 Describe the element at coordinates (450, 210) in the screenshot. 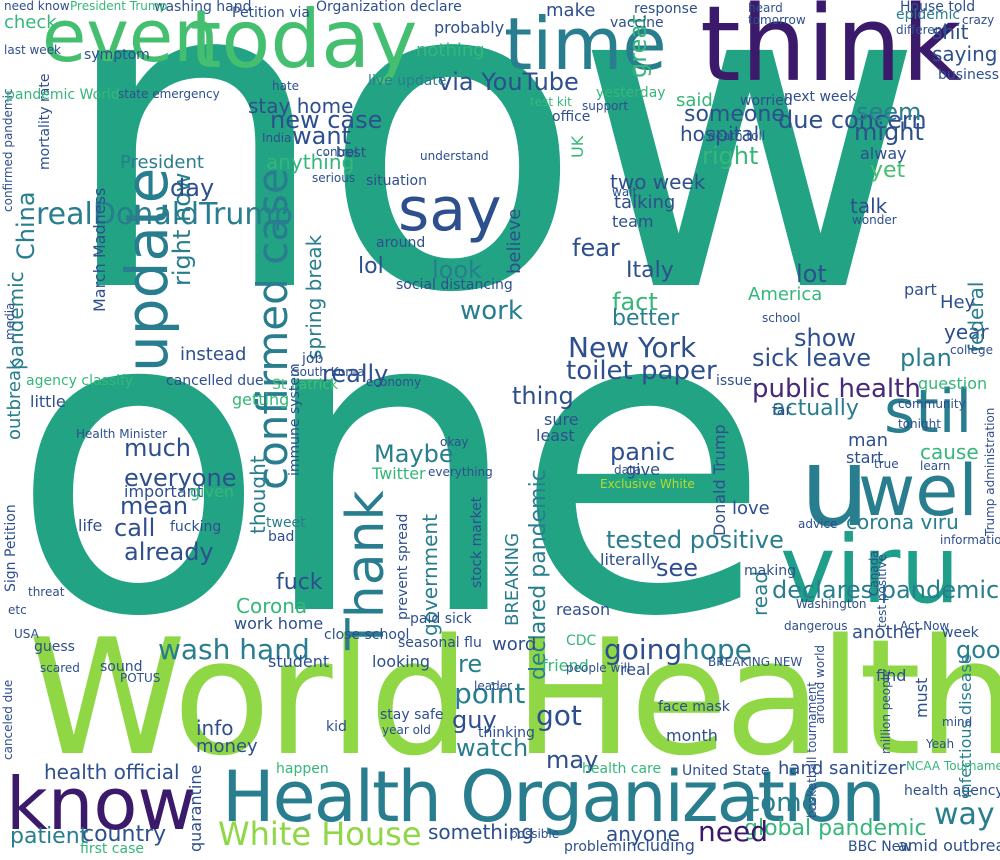

I see `word-say: say` at that location.